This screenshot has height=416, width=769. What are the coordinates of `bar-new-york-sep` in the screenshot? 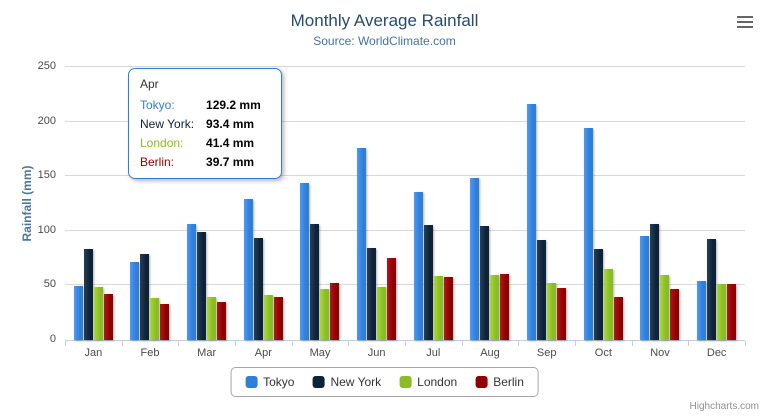 It's located at (542, 290).